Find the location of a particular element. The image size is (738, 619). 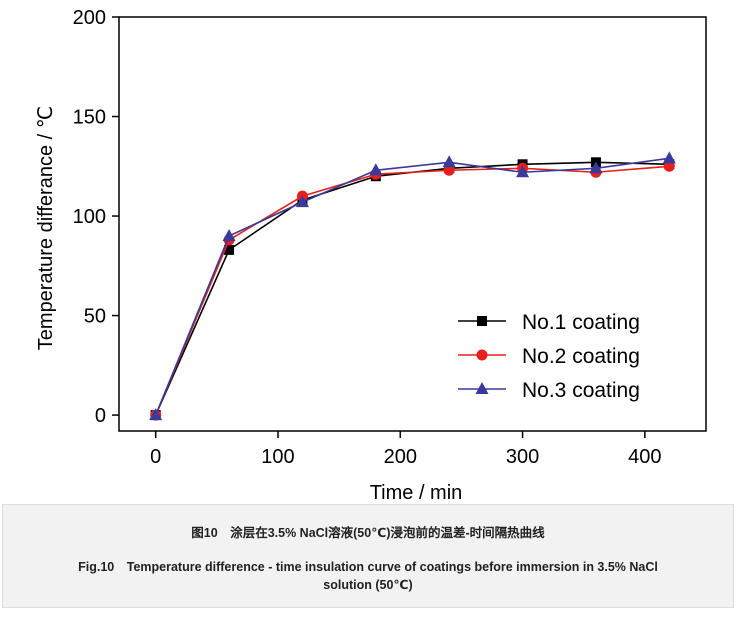

y-tick-label: 150 is located at coordinates (89, 118).